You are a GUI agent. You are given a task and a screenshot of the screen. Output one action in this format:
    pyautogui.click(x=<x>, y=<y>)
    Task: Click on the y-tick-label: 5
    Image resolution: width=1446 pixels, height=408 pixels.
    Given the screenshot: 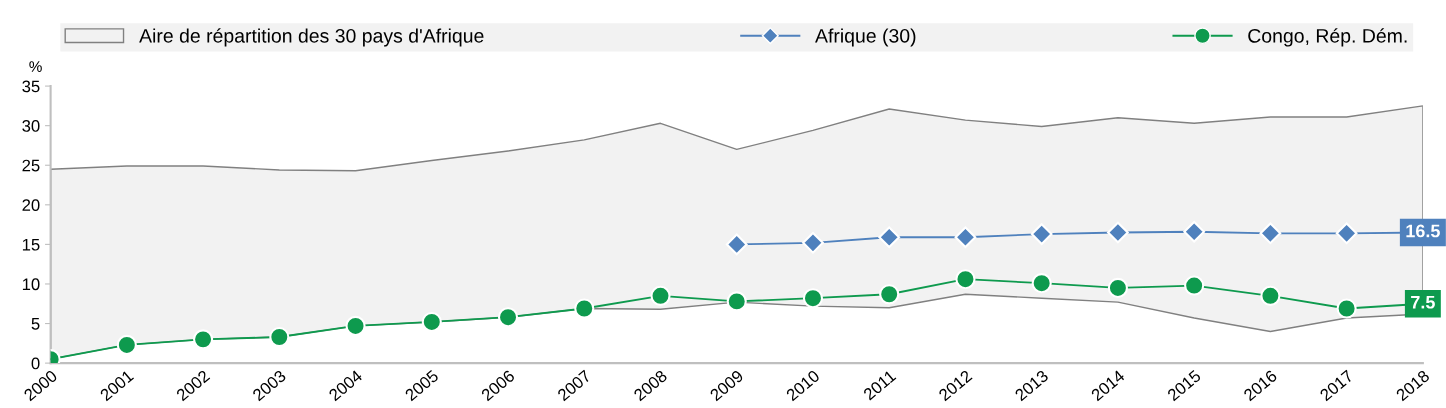 What is the action you would take?
    pyautogui.click(x=35, y=324)
    